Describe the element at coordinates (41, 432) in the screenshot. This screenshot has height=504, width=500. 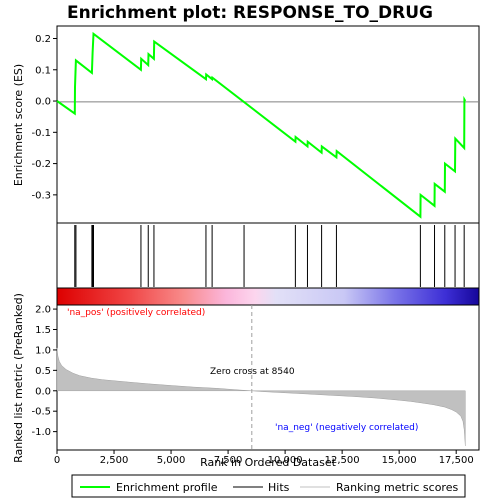
I see `metric-y-tick-label: -1.0` at that location.